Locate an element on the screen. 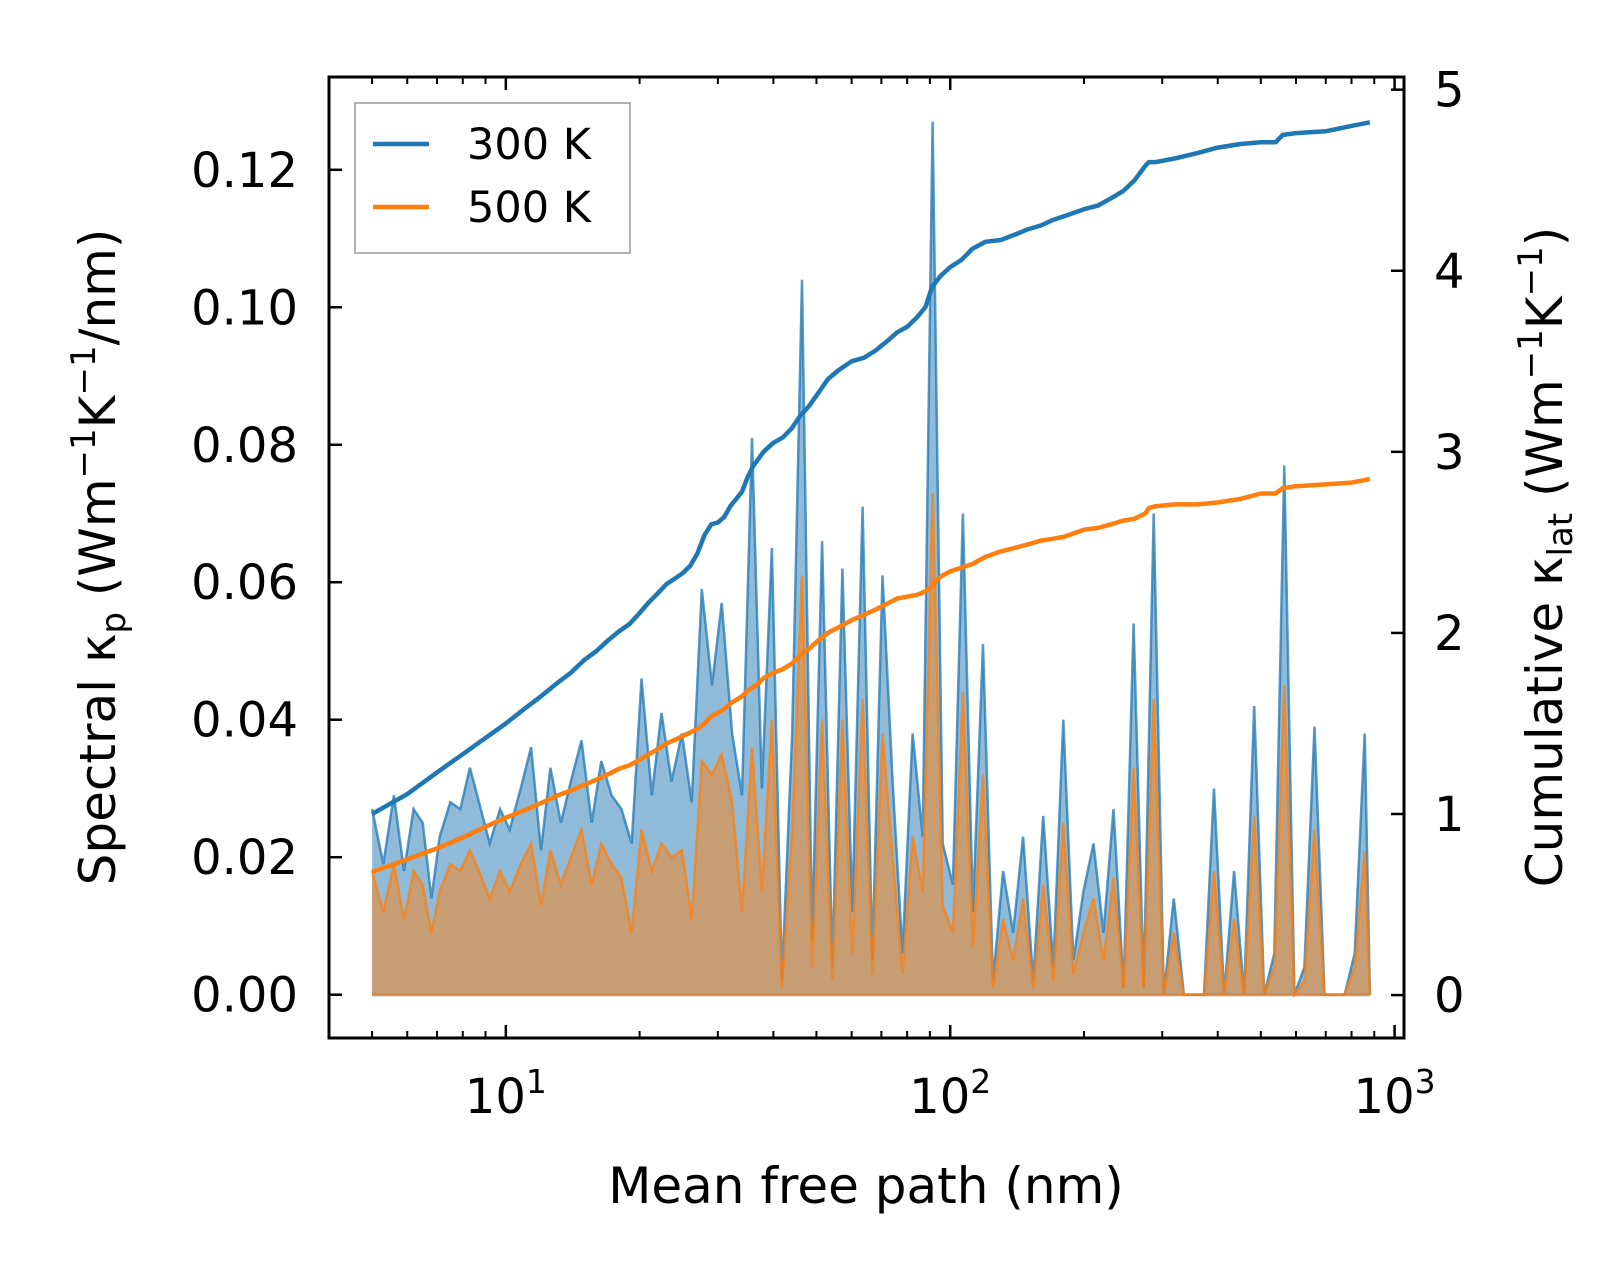 This screenshot has height=1271, width=1623. y-right-axis-title: Cumulative κlat (Wm−1K−1) is located at coordinates (1546, 557).